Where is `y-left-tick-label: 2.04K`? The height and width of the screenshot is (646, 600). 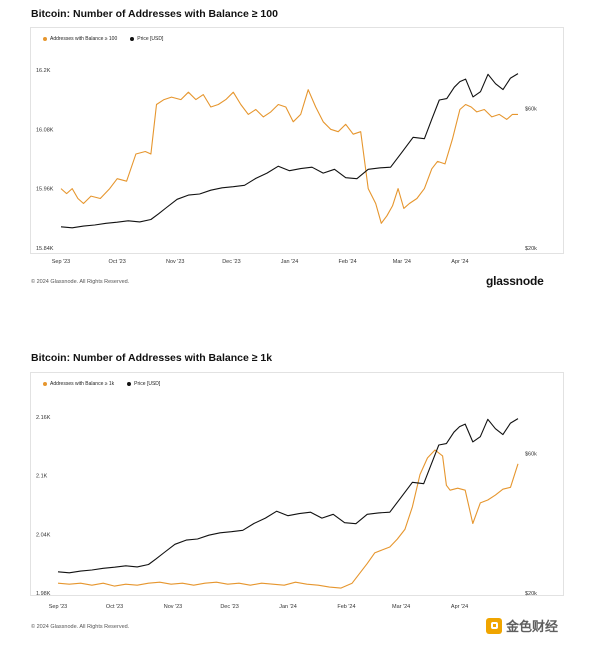 y-left-tick-label: 2.04K is located at coordinates (43, 535).